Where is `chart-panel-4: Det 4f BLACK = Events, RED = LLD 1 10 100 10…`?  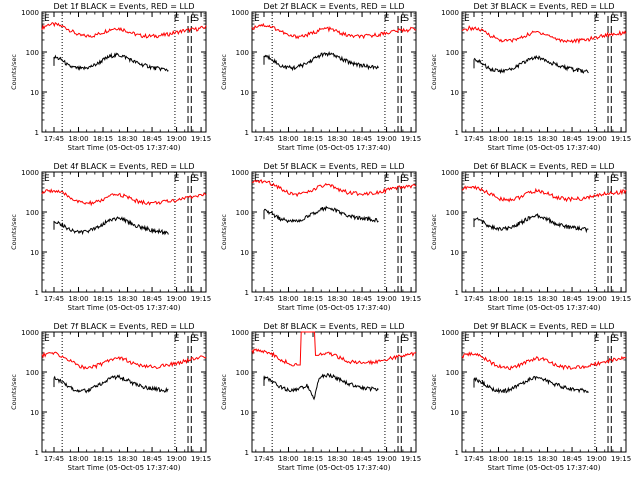 chart-panel-4: Det 4f BLACK = Events, RED = LLD 1 10 100 10… is located at coordinates (110, 237).